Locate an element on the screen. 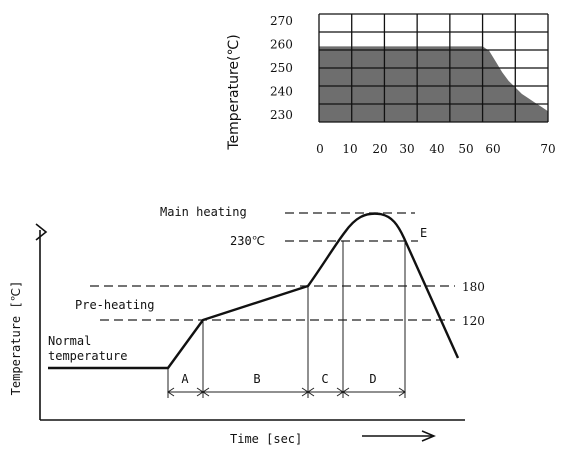  top-x-tick-label: 0 is located at coordinates (320, 149).